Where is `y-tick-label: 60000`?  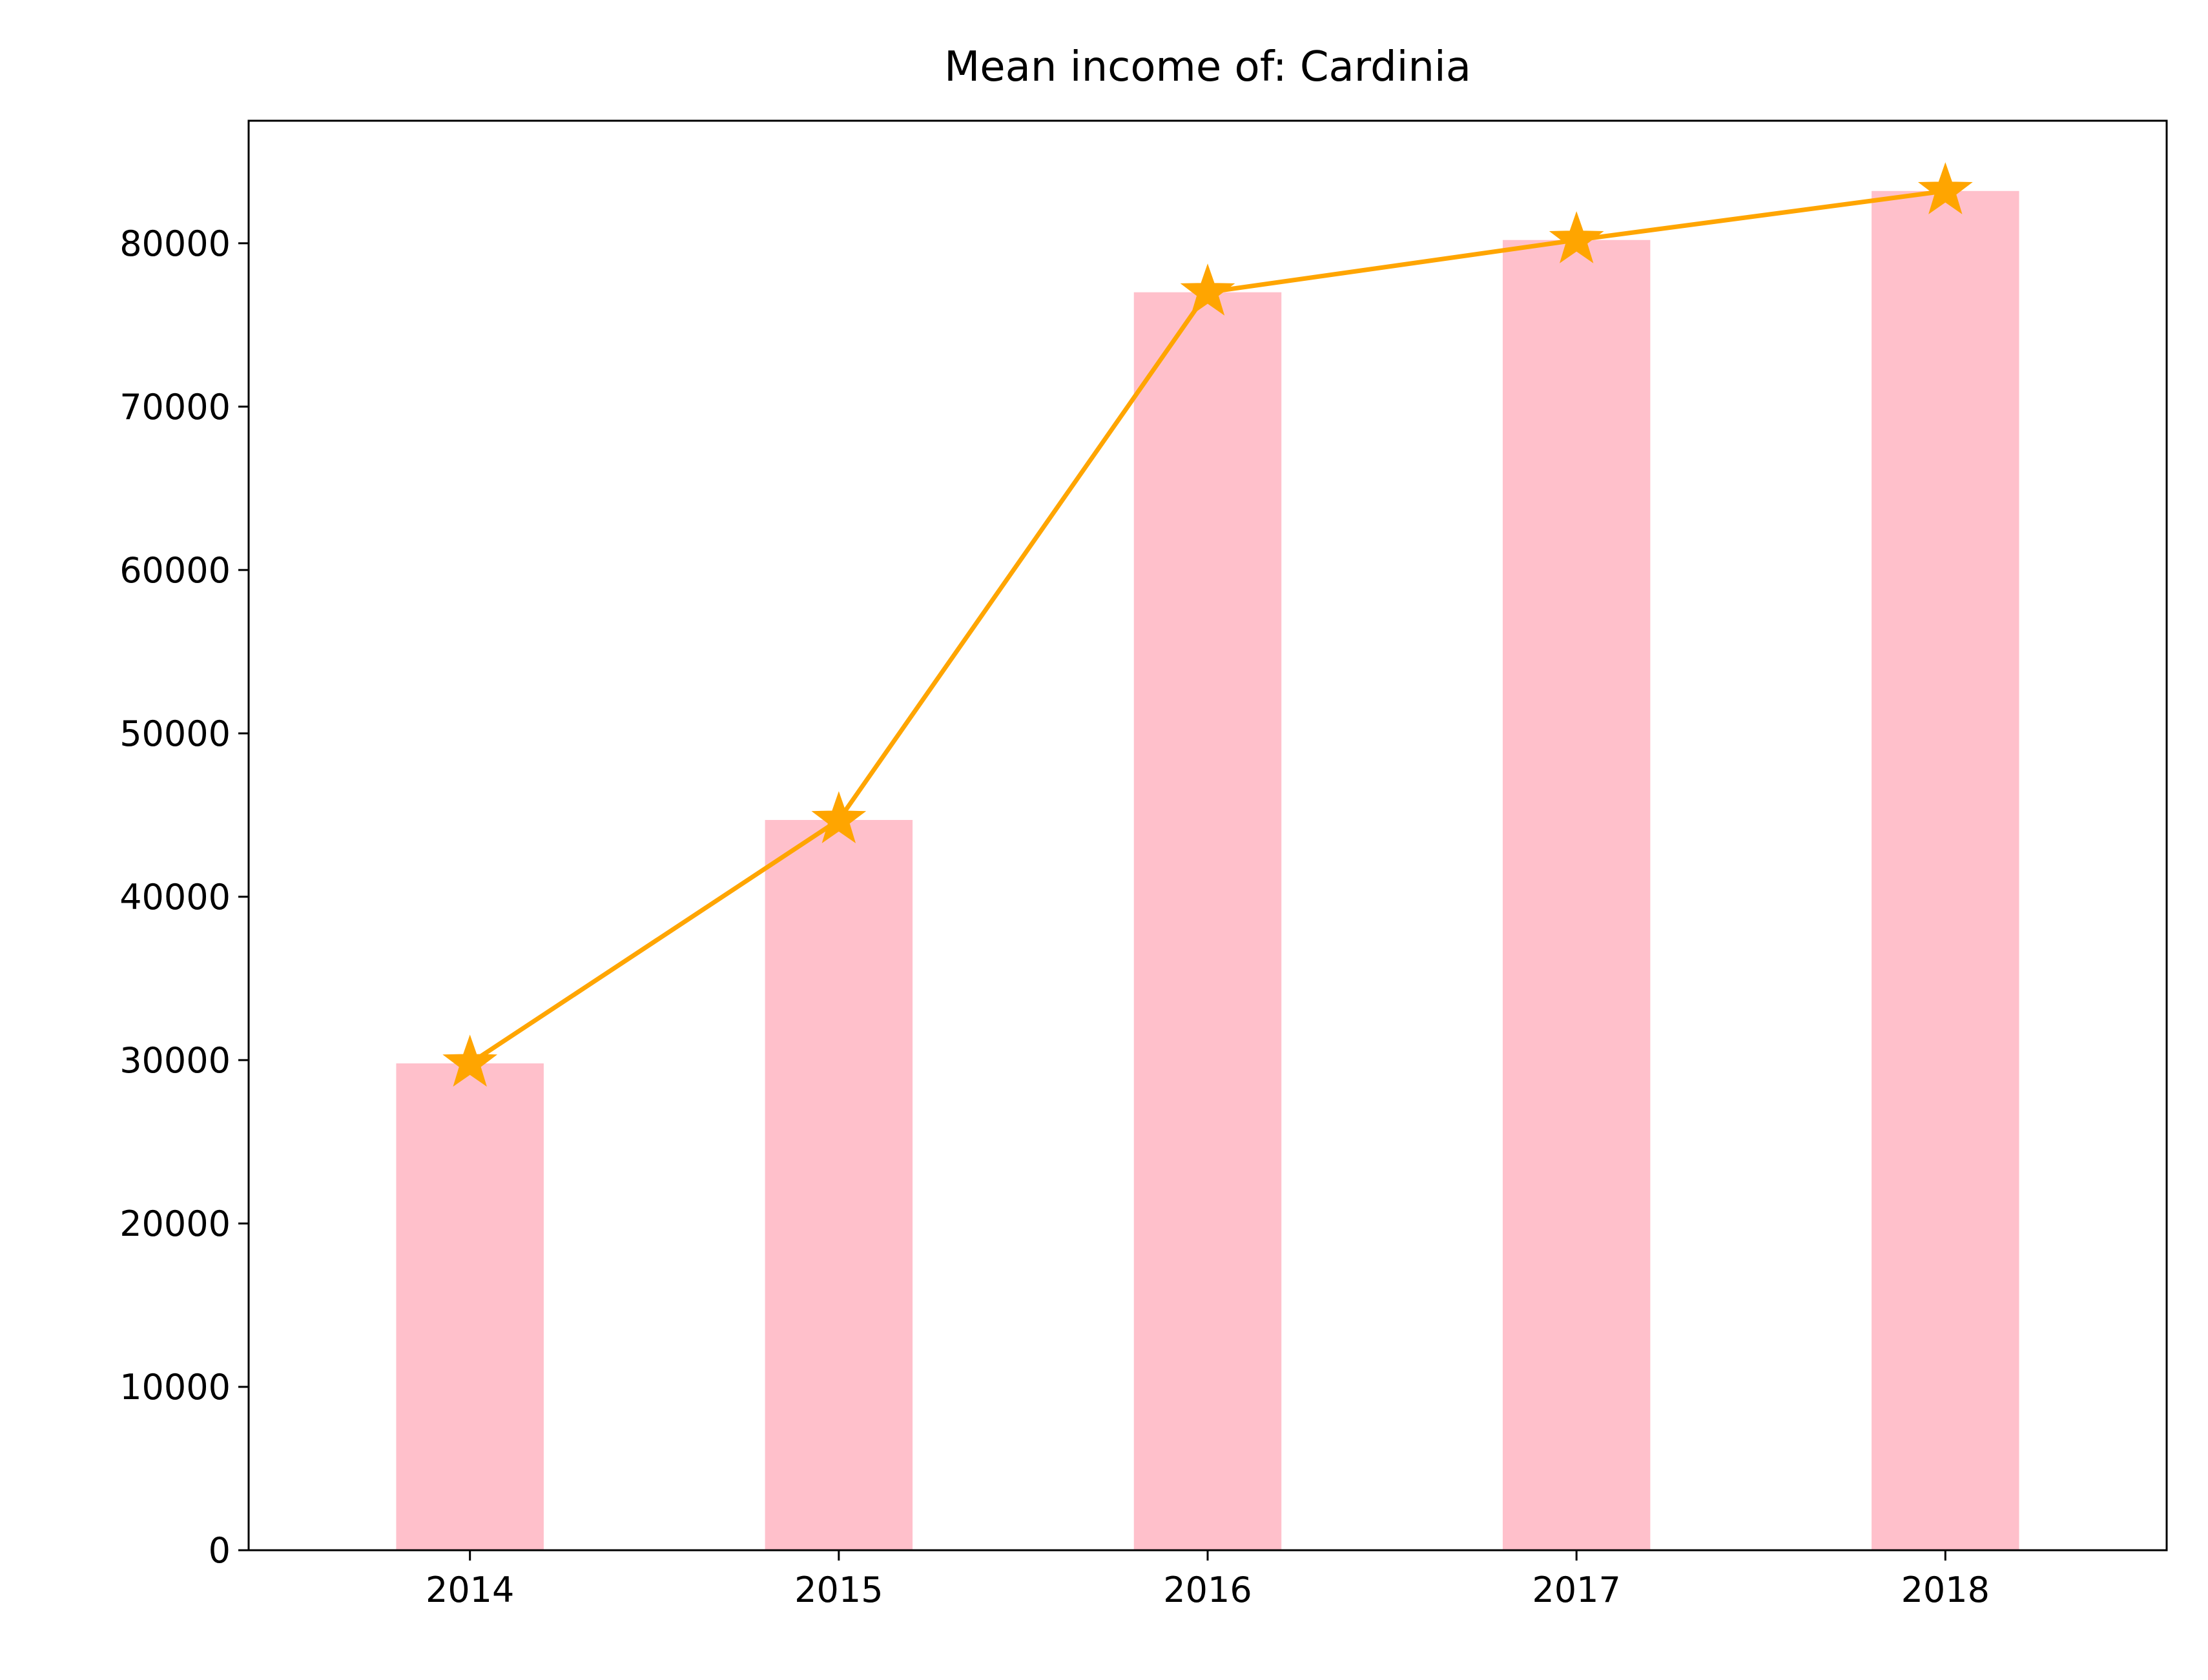
y-tick-label: 60000 is located at coordinates (175, 570).